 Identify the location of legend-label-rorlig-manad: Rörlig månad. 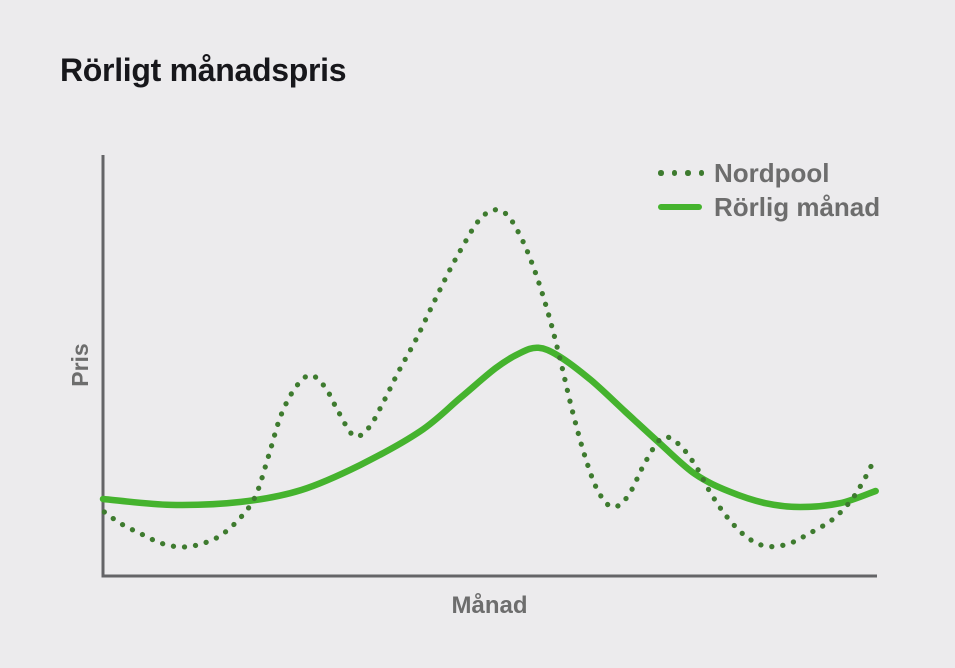
(797, 206).